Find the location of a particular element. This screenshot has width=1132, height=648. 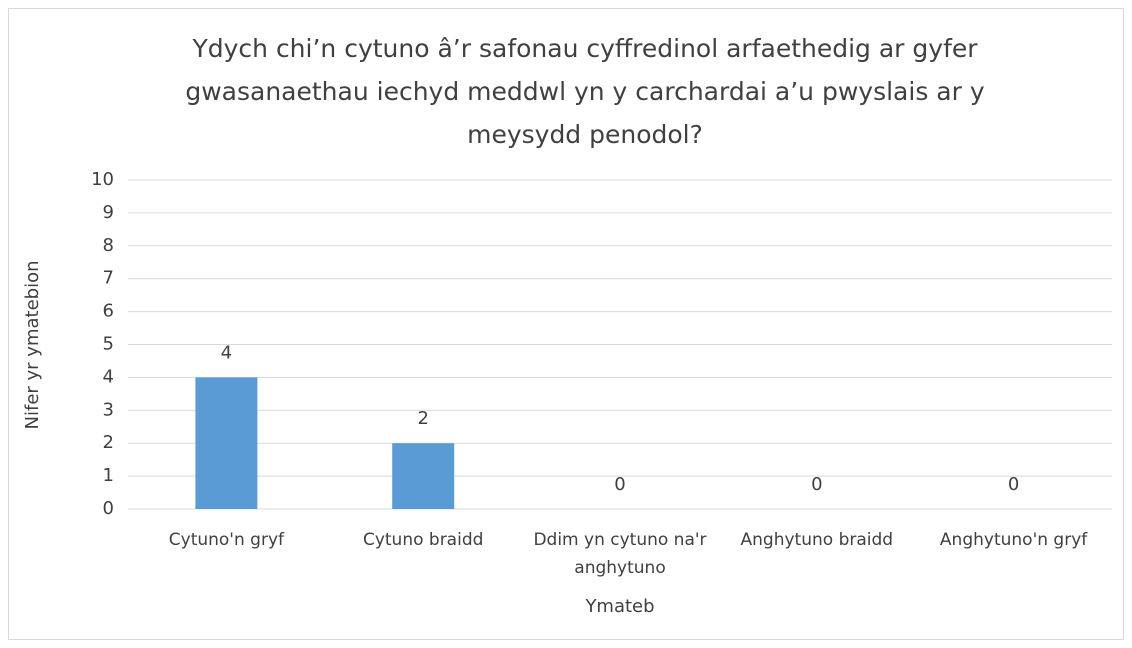

y-axis-label: Nifer yr ymatebion is located at coordinates (32, 345).